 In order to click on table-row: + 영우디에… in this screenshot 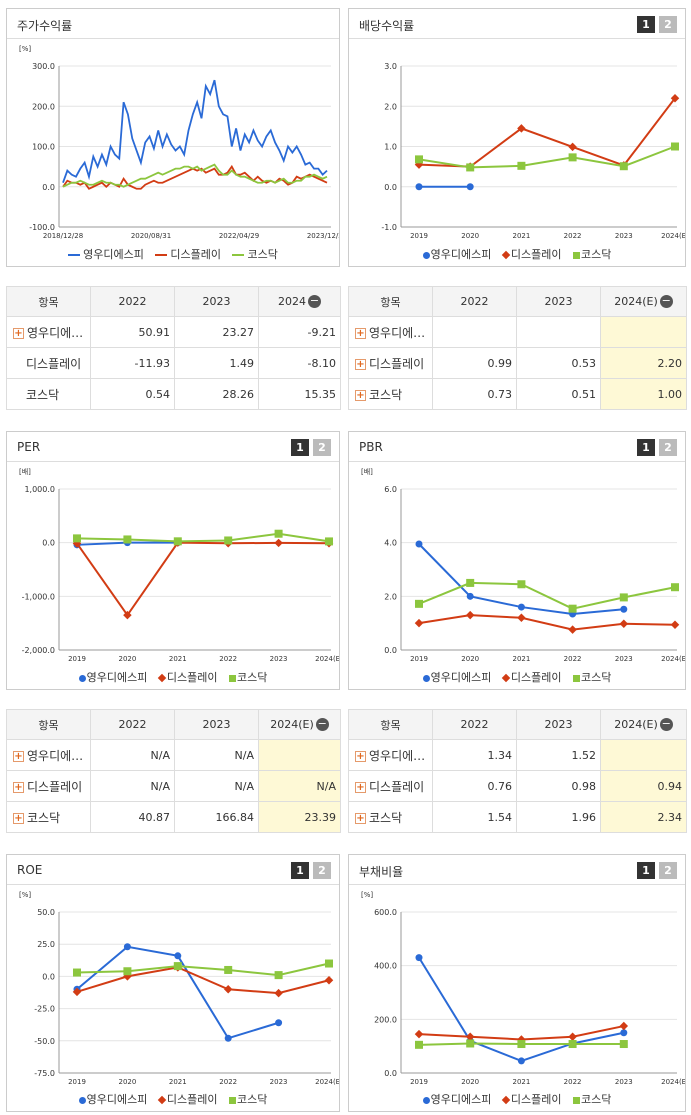, I will do `click(517, 332)`.